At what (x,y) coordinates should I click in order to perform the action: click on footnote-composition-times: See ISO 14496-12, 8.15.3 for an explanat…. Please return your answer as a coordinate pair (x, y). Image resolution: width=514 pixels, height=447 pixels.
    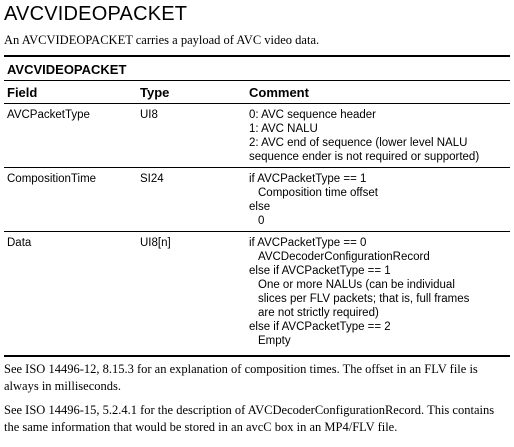
    Looking at the image, I should click on (241, 377).